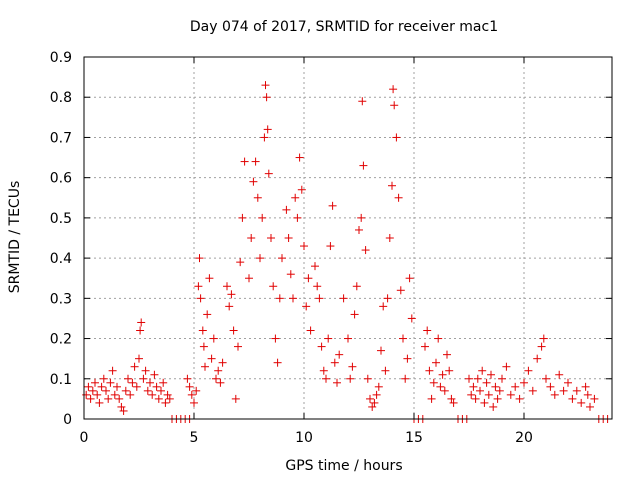  Describe the element at coordinates (61, 179) in the screenshot. I see `y-tick-label: 0.6` at that location.